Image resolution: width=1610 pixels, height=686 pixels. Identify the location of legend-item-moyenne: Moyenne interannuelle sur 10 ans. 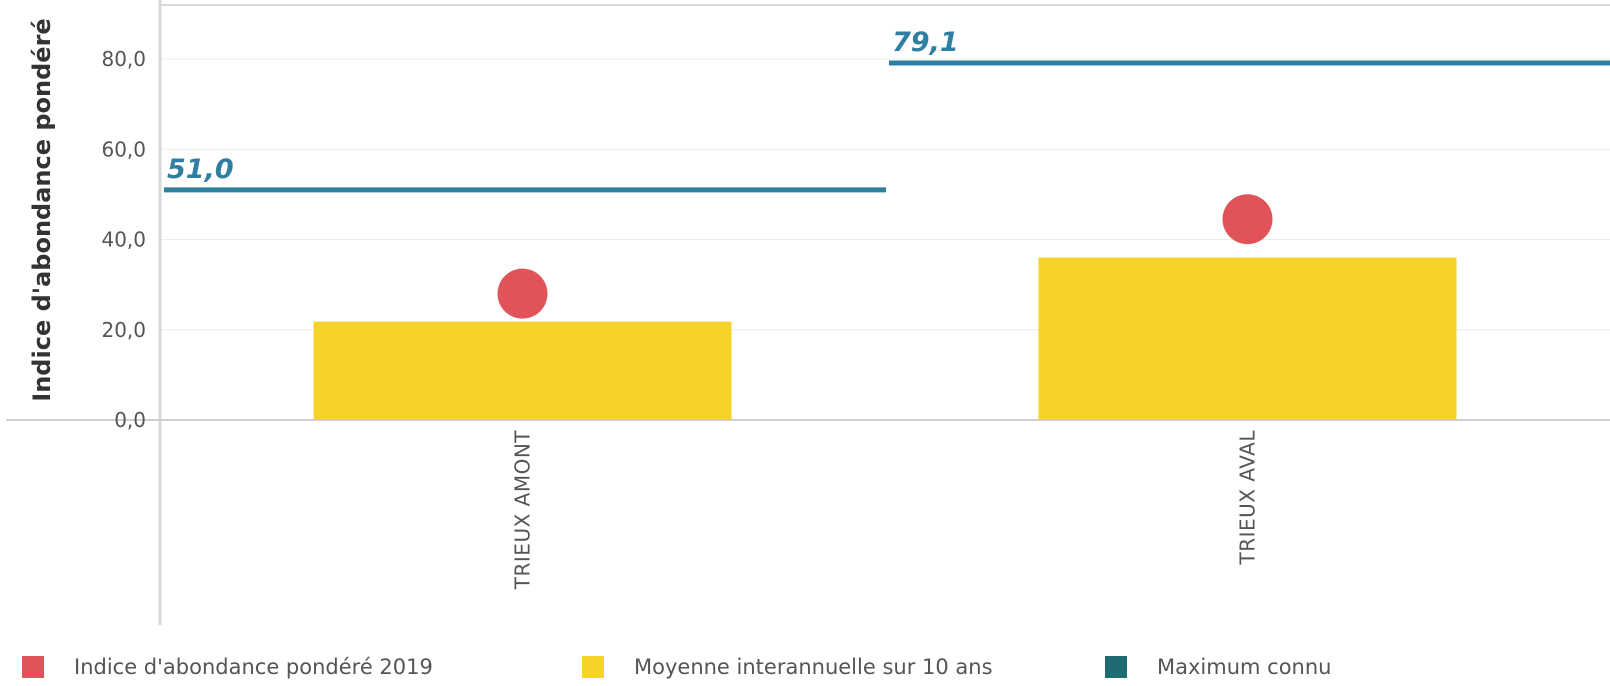
(787, 667).